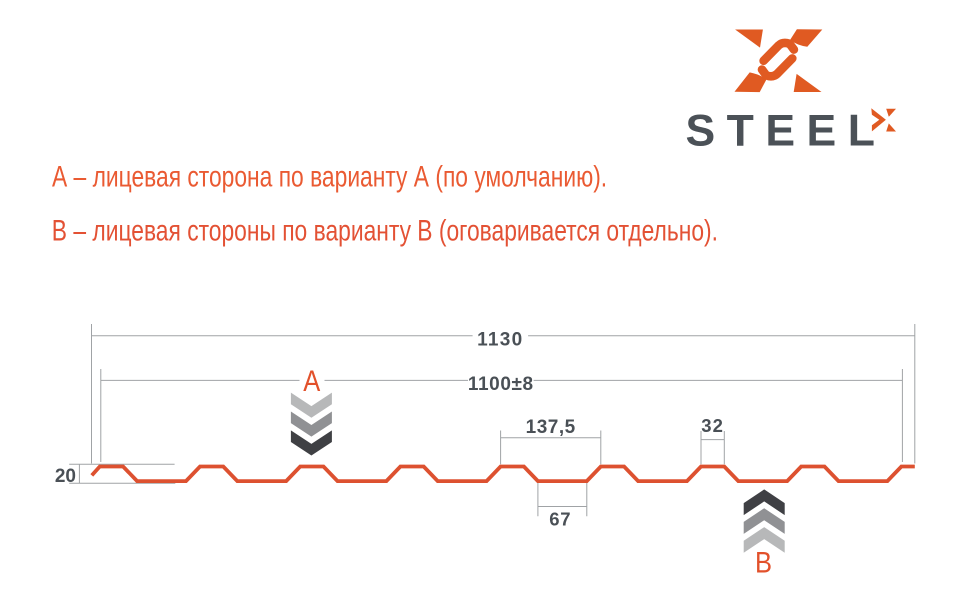 This screenshot has height=597, width=970. I want to click on svg-text: В, so click(763, 561).